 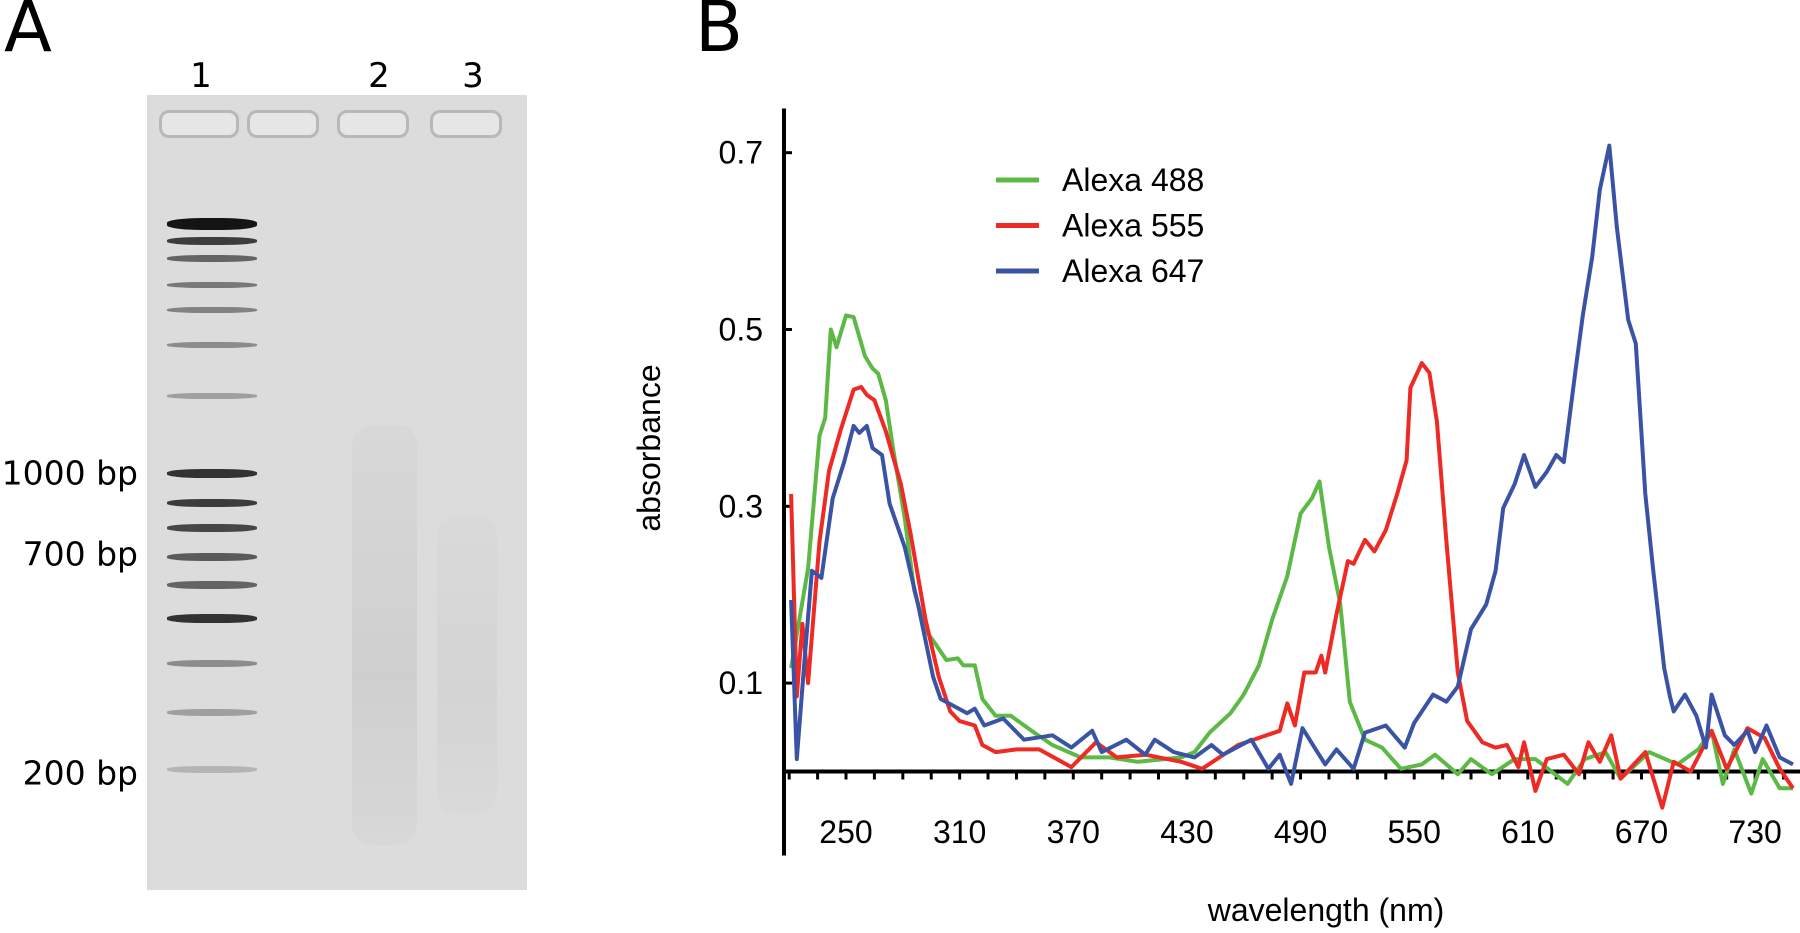 What do you see at coordinates (741, 683) in the screenshot?
I see `y-tick-label: 0.1` at bounding box center [741, 683].